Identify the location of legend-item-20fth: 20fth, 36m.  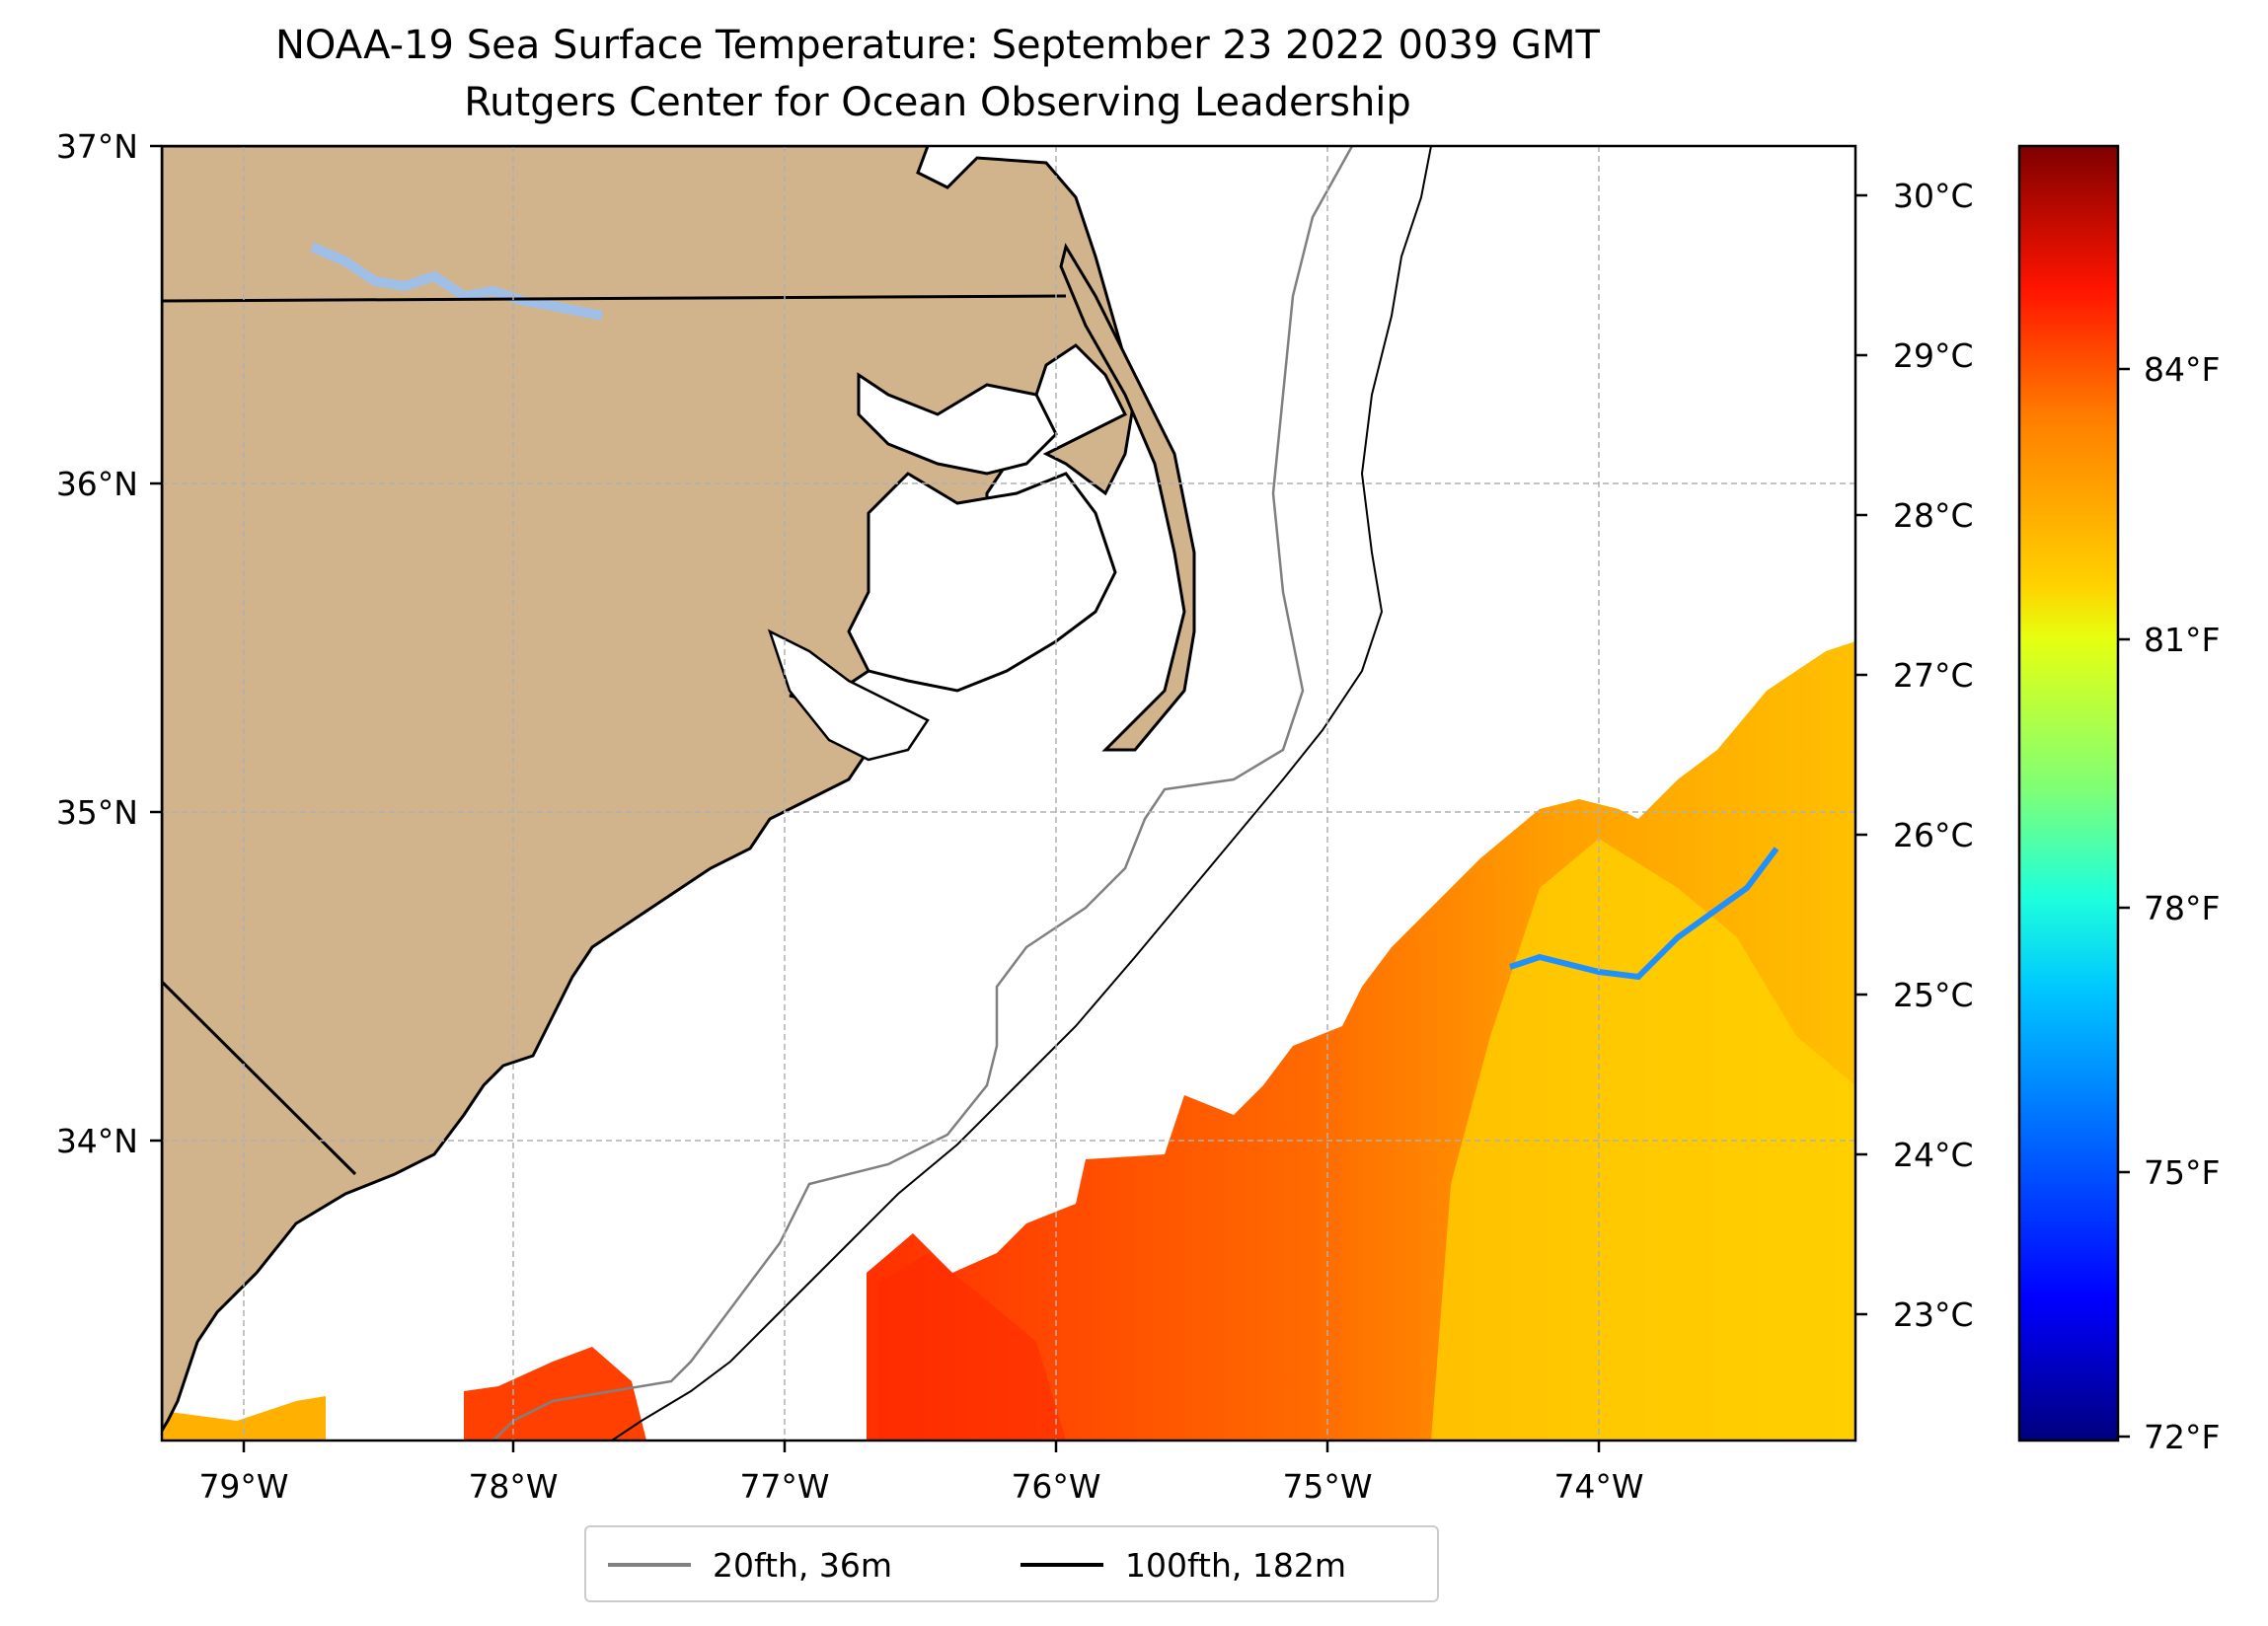
(750, 1565).